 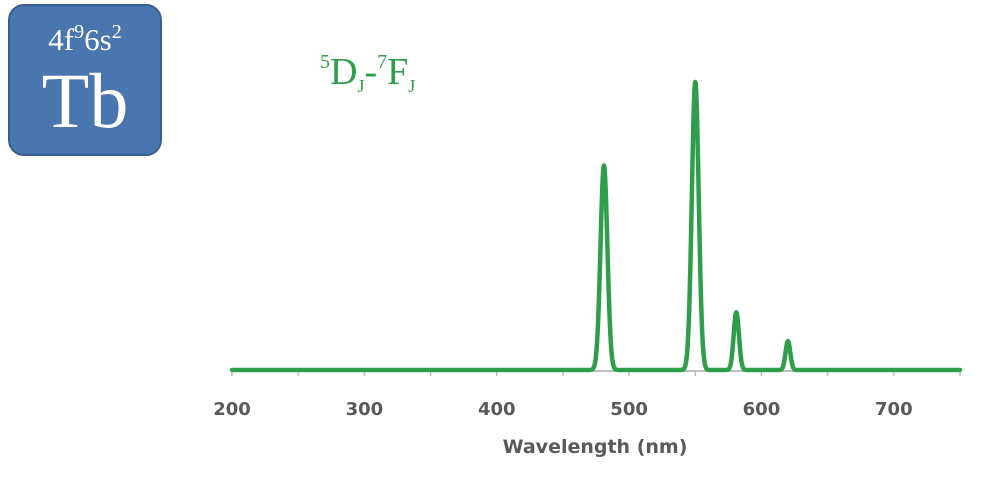 I want to click on x-tick-label: 600, so click(x=762, y=409).